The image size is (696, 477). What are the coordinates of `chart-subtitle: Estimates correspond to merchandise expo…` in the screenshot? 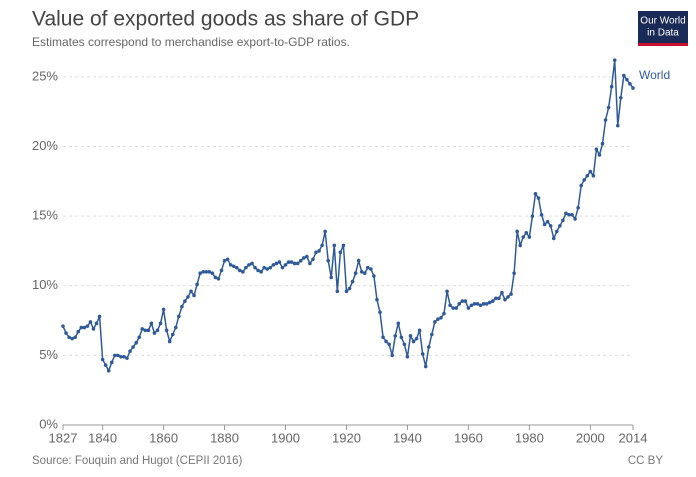 It's located at (191, 42).